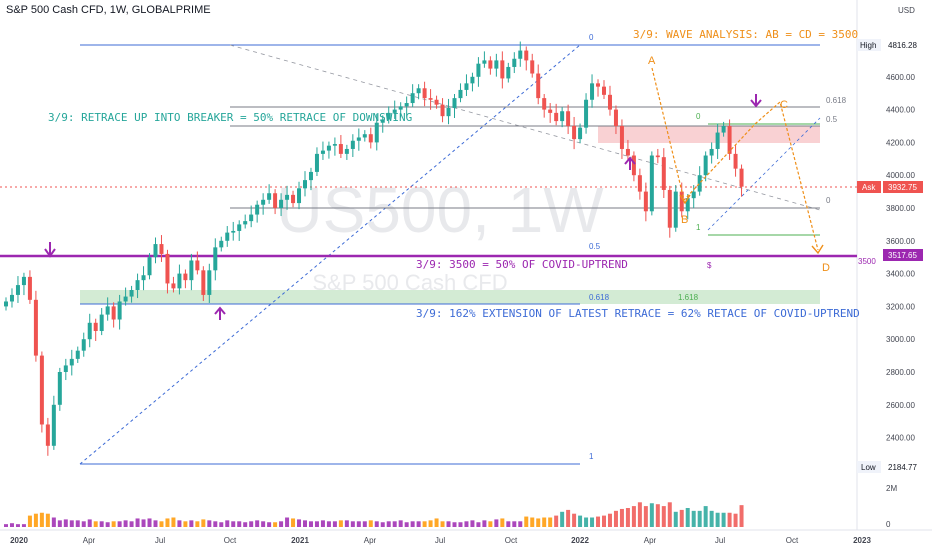  What do you see at coordinates (900, 339) in the screenshot?
I see `price-tick: 3000.00` at bounding box center [900, 339].